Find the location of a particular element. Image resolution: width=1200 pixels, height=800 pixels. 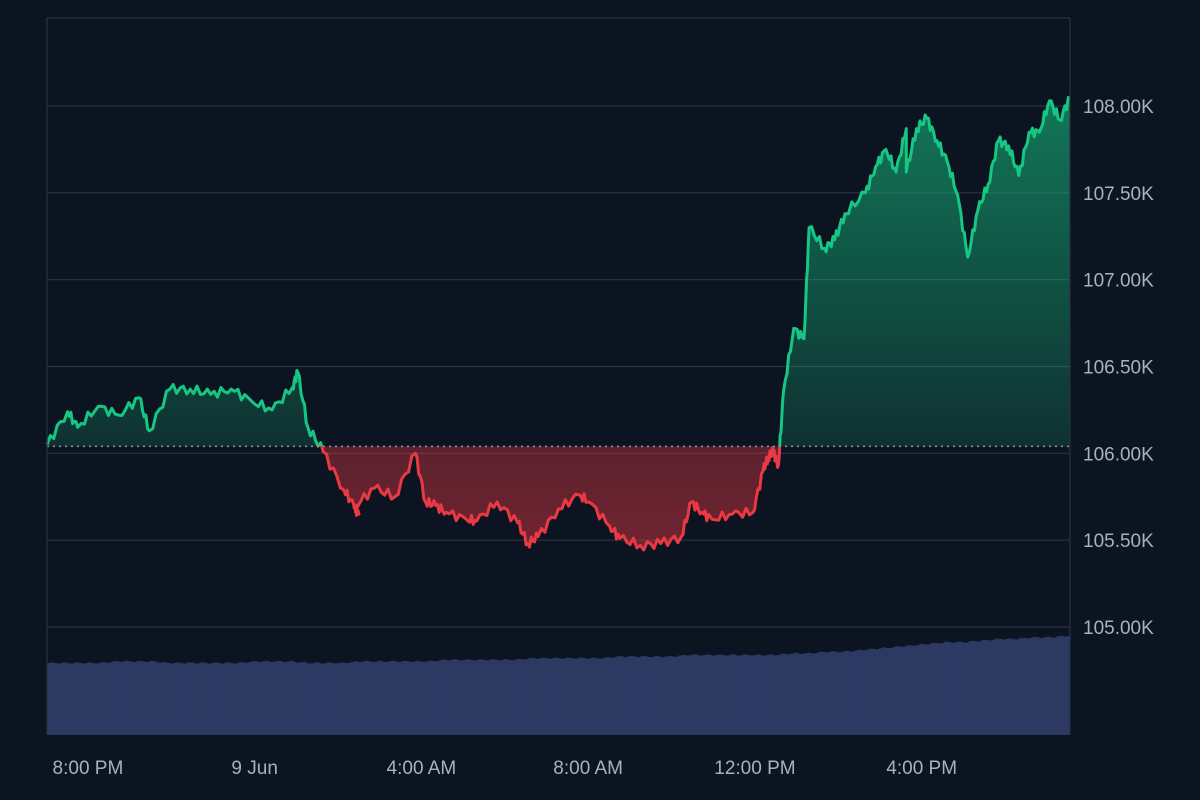

y-tick-label-5: 107.50K is located at coordinates (1118, 194).